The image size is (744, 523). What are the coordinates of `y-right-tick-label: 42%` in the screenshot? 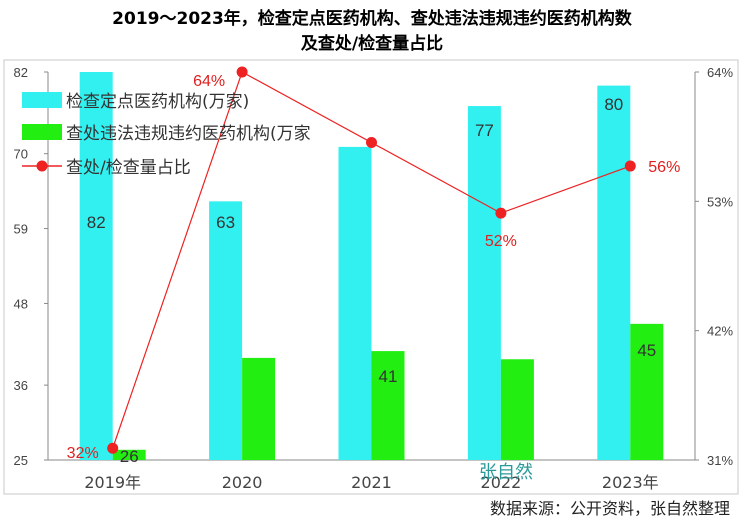 It's located at (720, 331).